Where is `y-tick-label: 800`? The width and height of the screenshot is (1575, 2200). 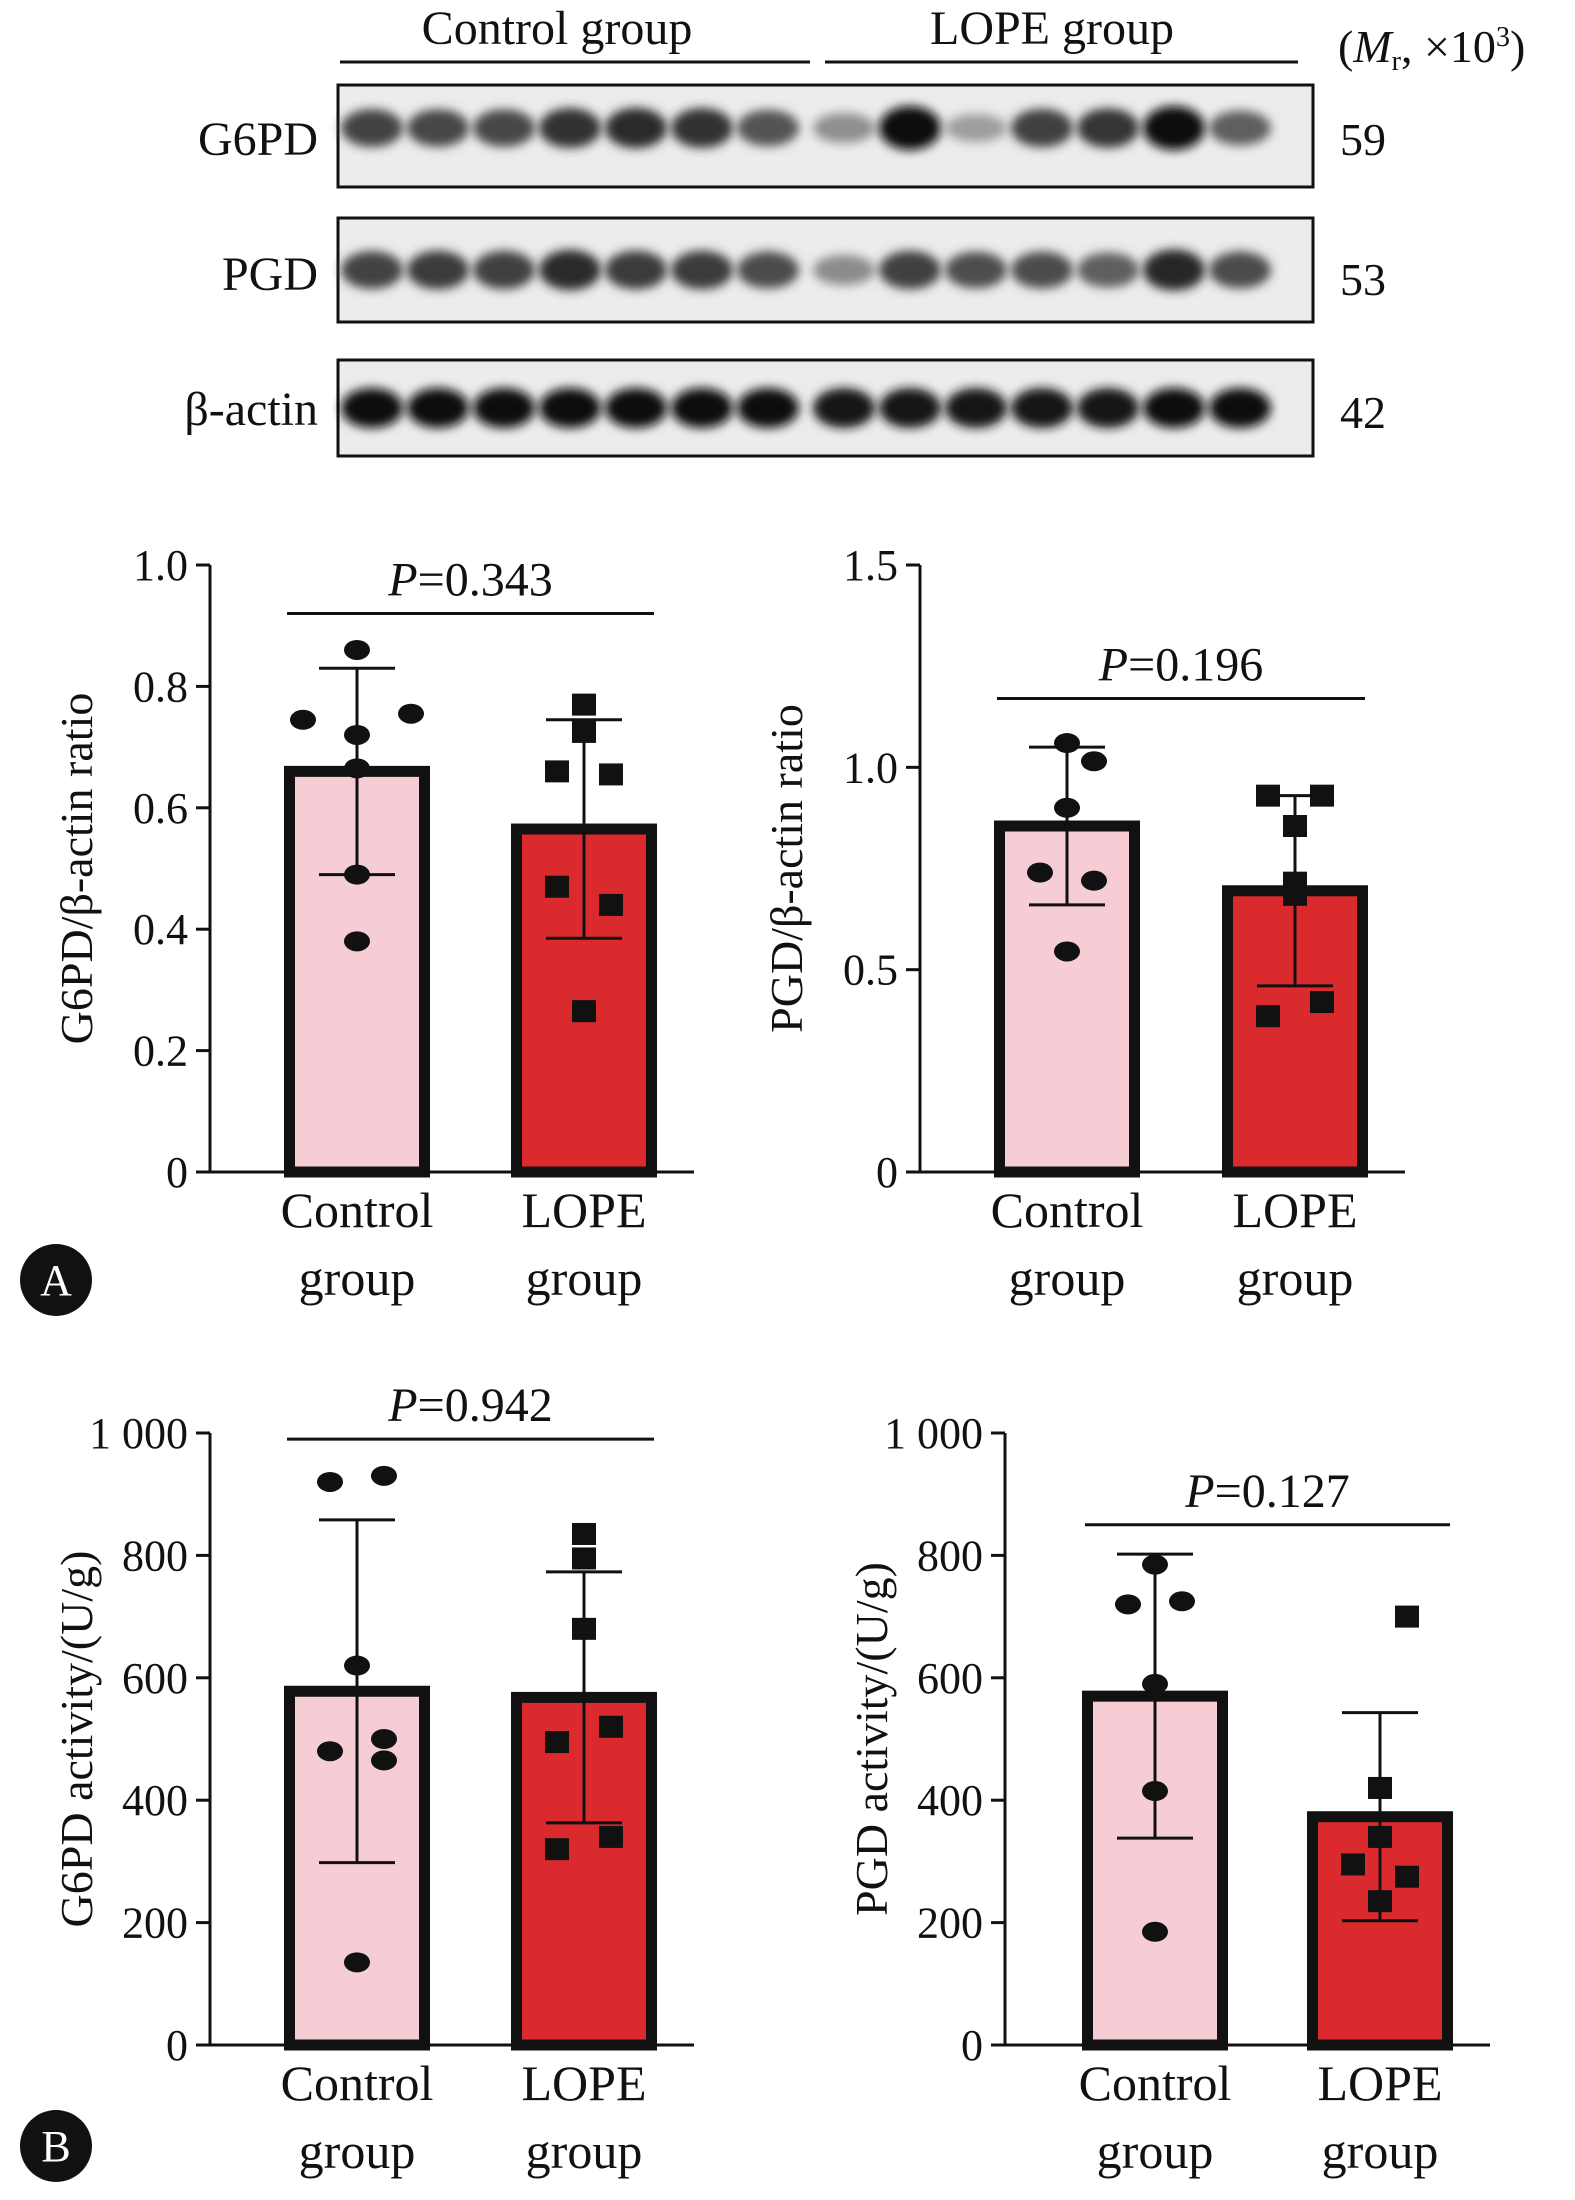
y-tick-label: 800 is located at coordinates (950, 1555).